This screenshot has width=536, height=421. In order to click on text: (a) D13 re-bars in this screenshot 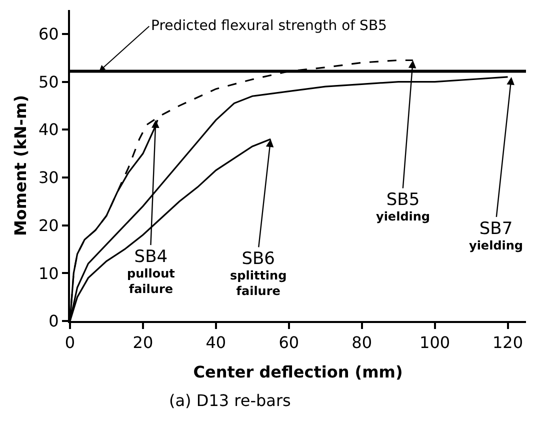, I will do `click(230, 400)`.